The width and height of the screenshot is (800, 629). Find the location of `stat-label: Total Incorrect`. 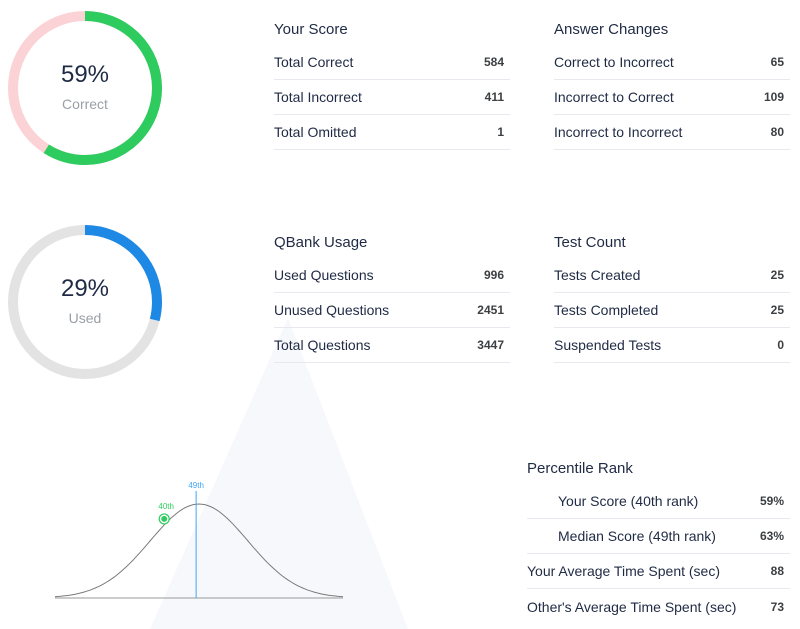

stat-label: Total Incorrect is located at coordinates (318, 97).